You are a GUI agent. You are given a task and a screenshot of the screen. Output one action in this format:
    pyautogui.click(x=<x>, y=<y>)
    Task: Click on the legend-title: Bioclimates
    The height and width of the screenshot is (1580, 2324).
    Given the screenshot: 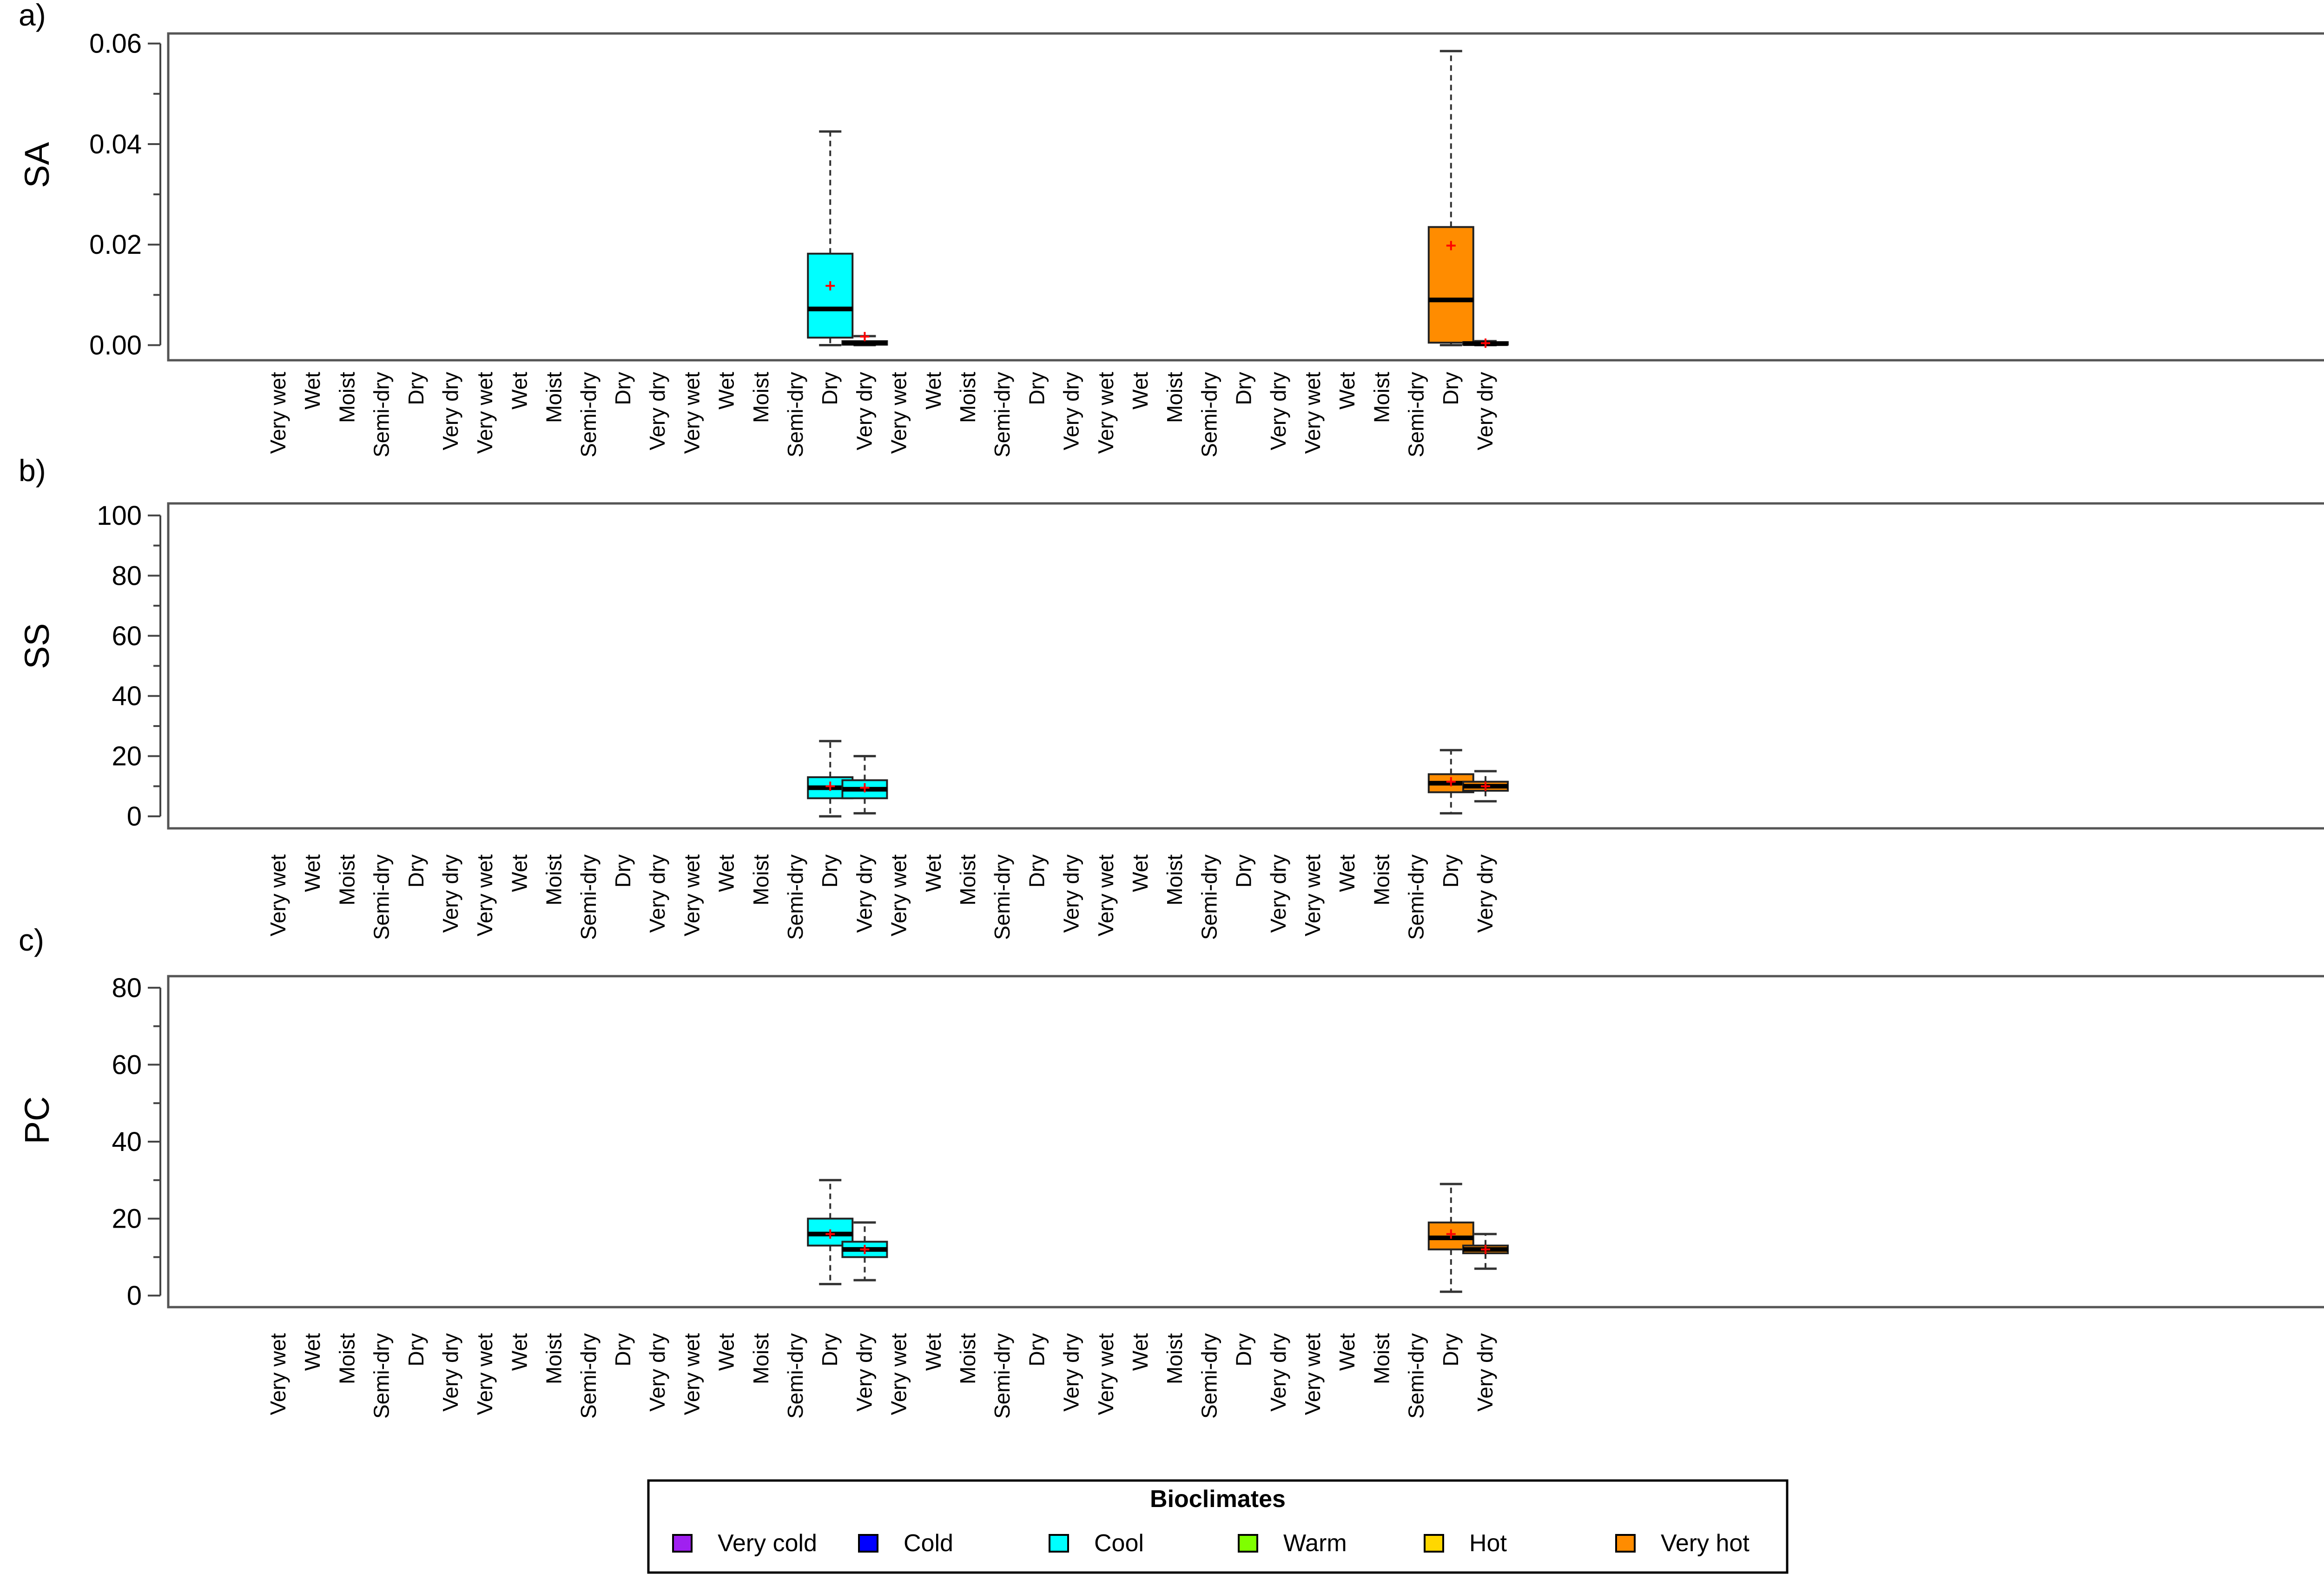 What is the action you would take?
    pyautogui.click(x=1218, y=1499)
    